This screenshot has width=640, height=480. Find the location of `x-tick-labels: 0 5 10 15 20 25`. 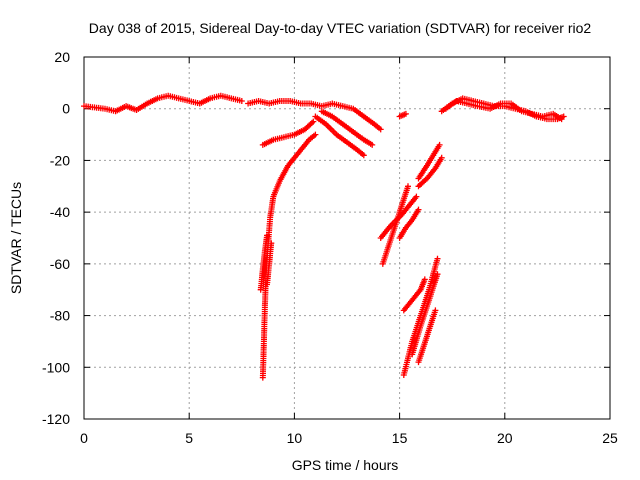

x-tick-labels: 0 5 10 15 20 25 is located at coordinates (349, 438).